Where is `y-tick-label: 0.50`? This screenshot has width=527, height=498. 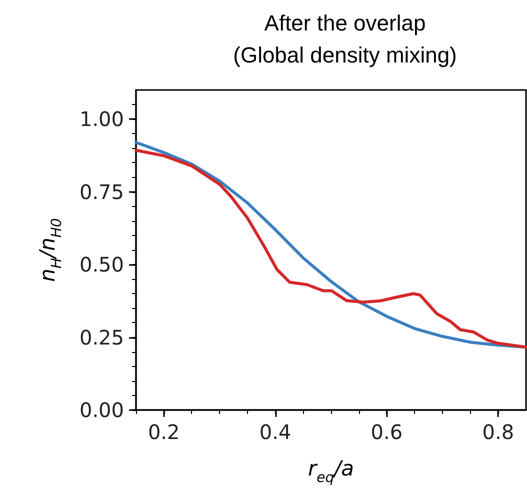
y-tick-label: 0.50 is located at coordinates (101, 264).